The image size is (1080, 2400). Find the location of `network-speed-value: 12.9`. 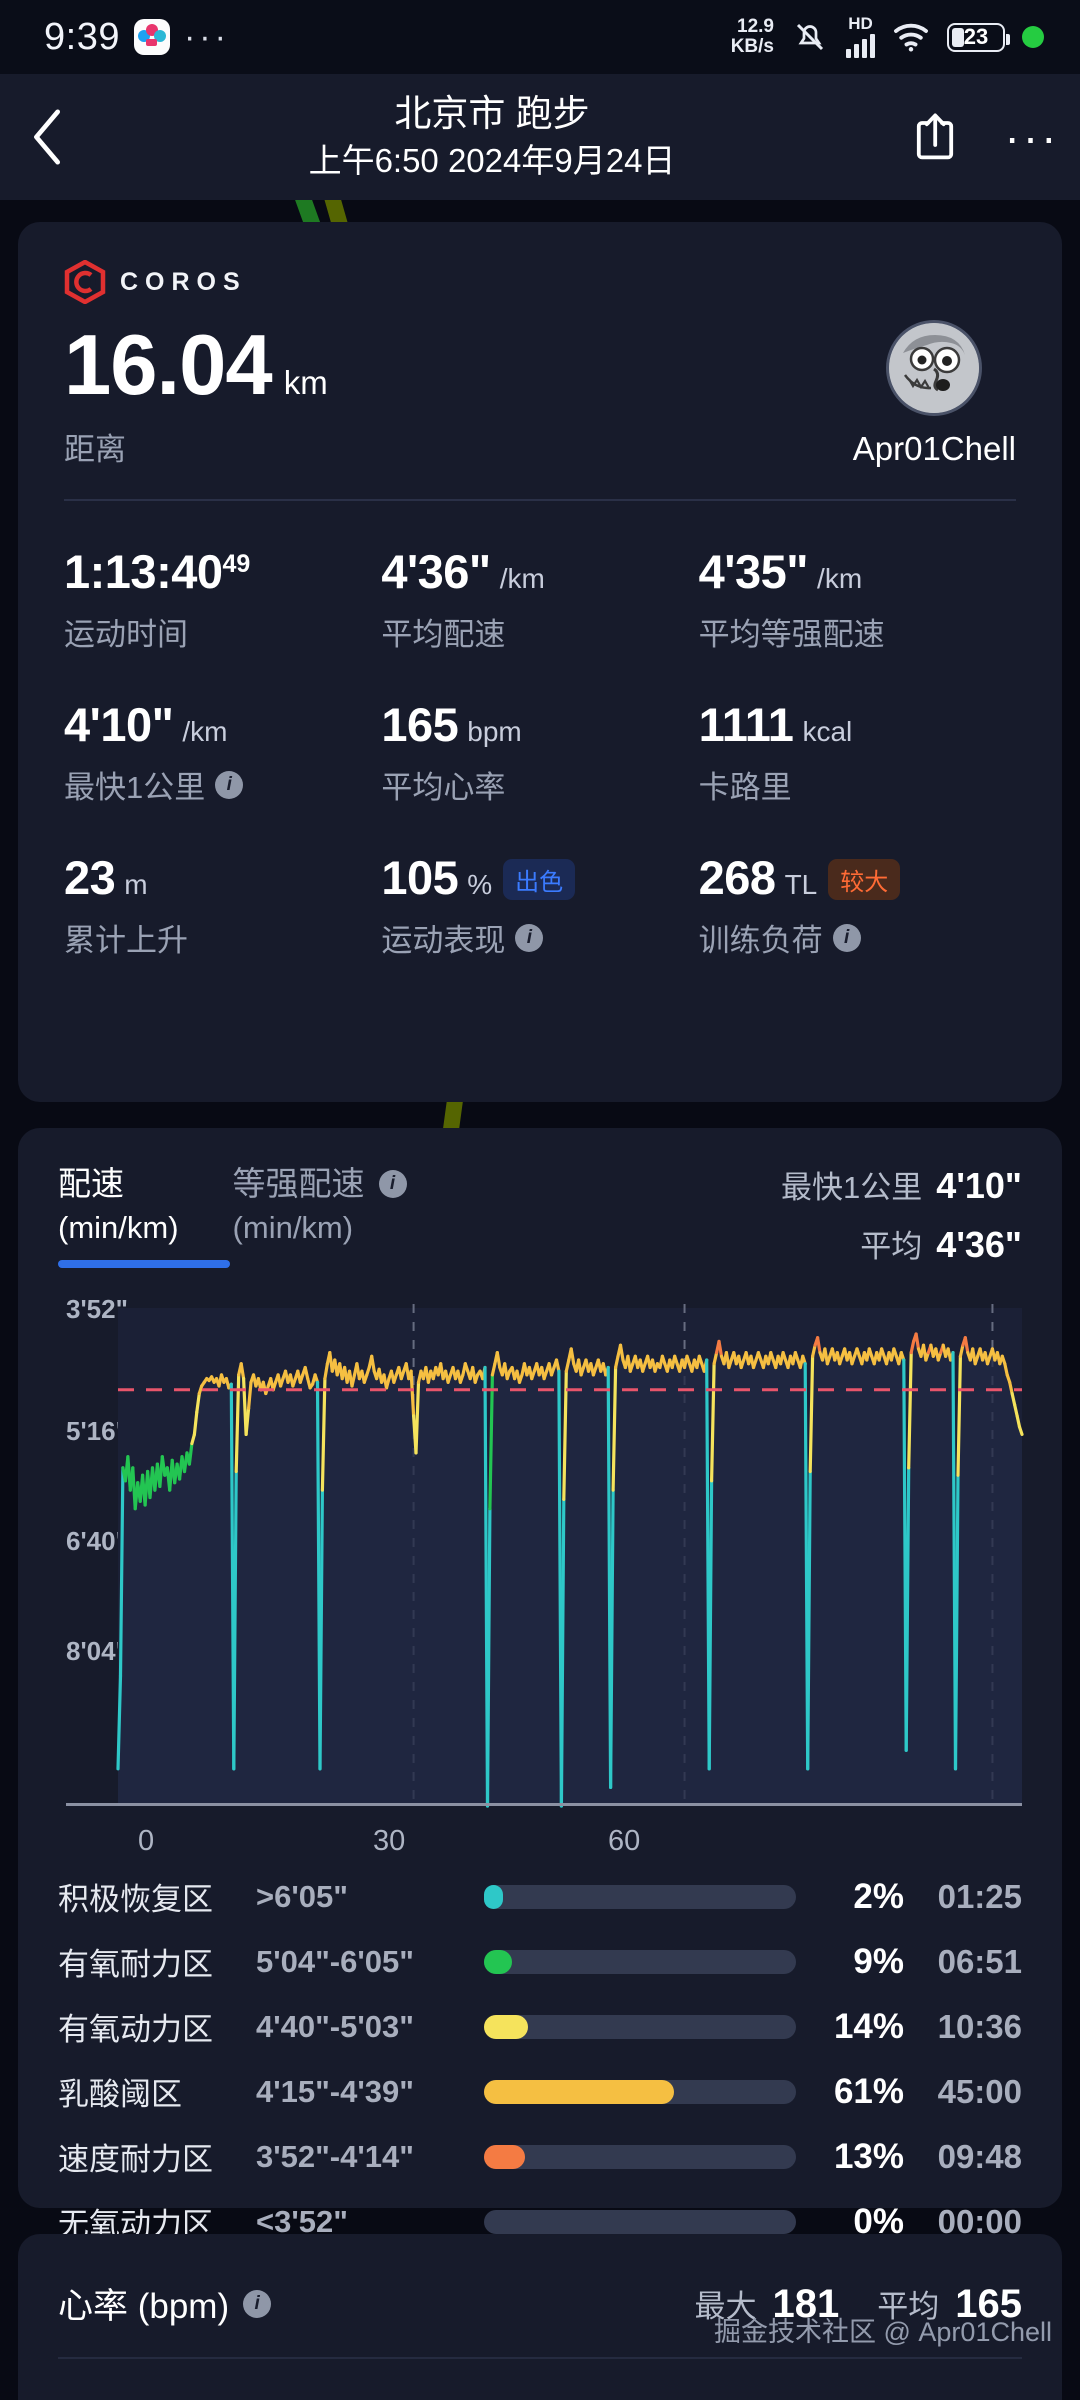

network-speed-value: 12.9 is located at coordinates (755, 26).